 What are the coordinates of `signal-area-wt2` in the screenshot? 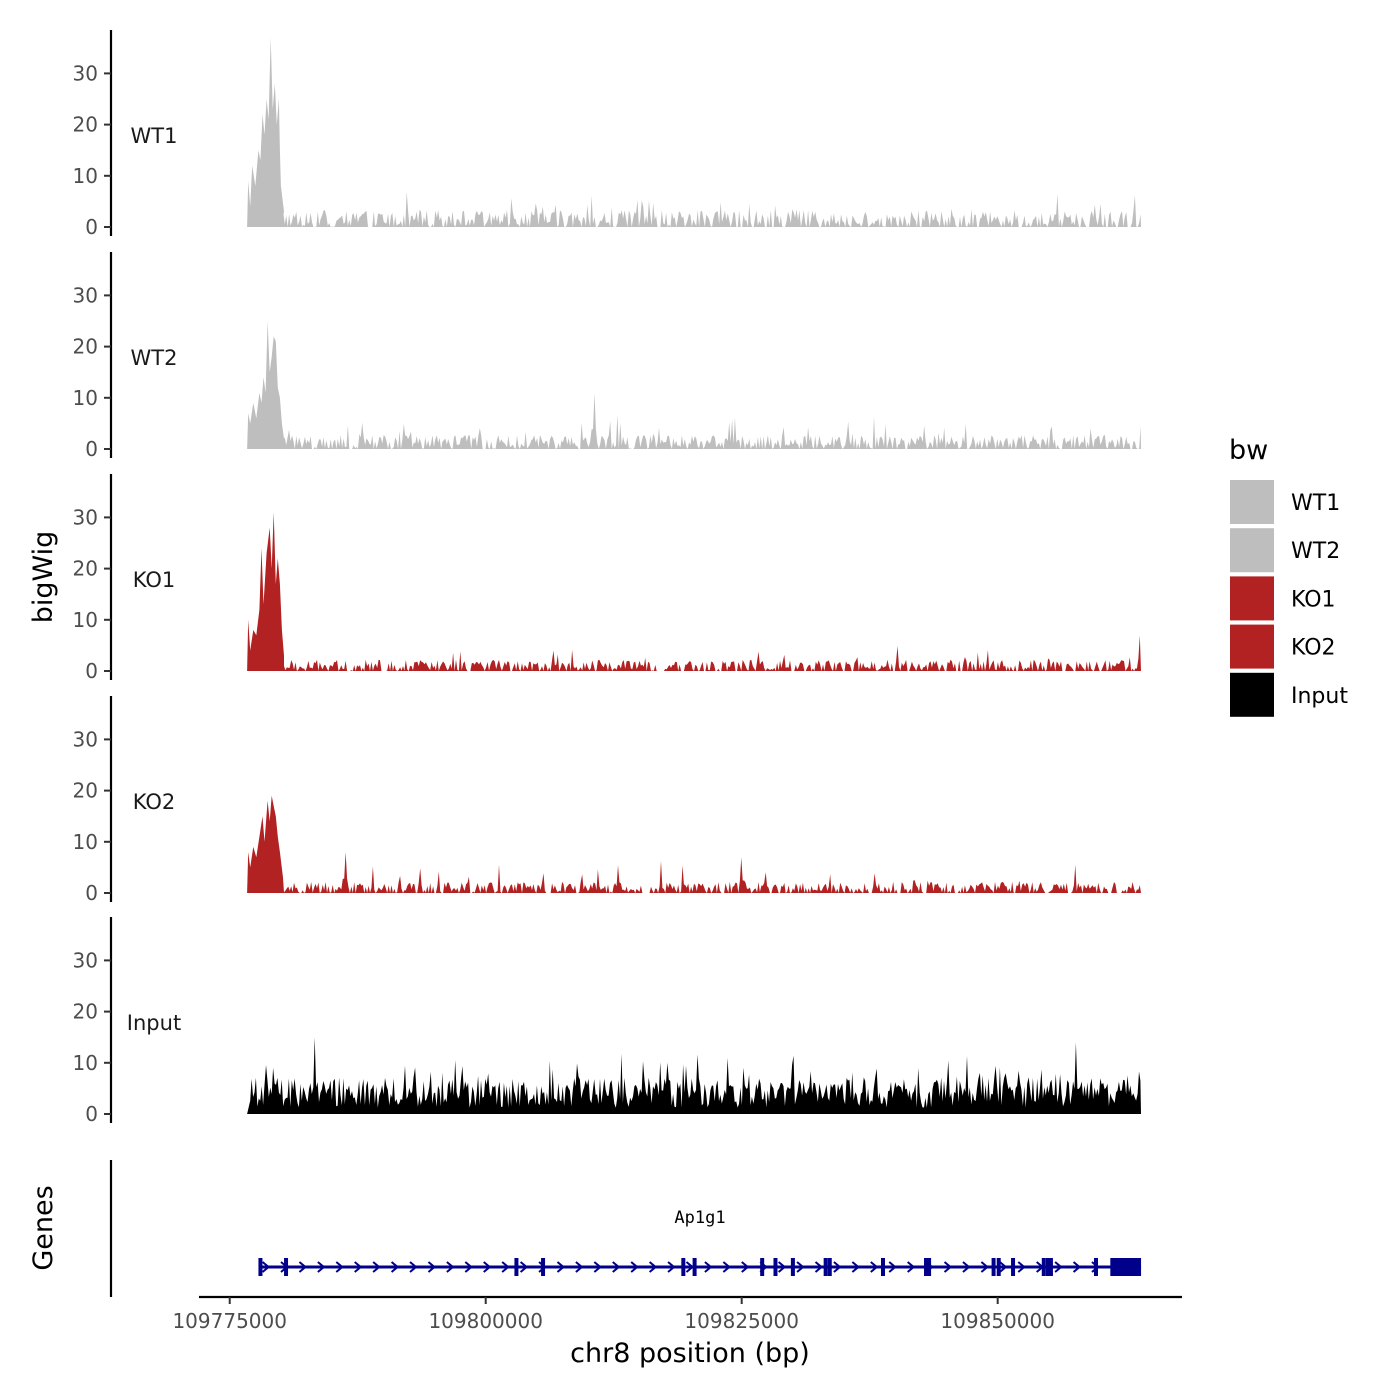 It's located at (694, 385).